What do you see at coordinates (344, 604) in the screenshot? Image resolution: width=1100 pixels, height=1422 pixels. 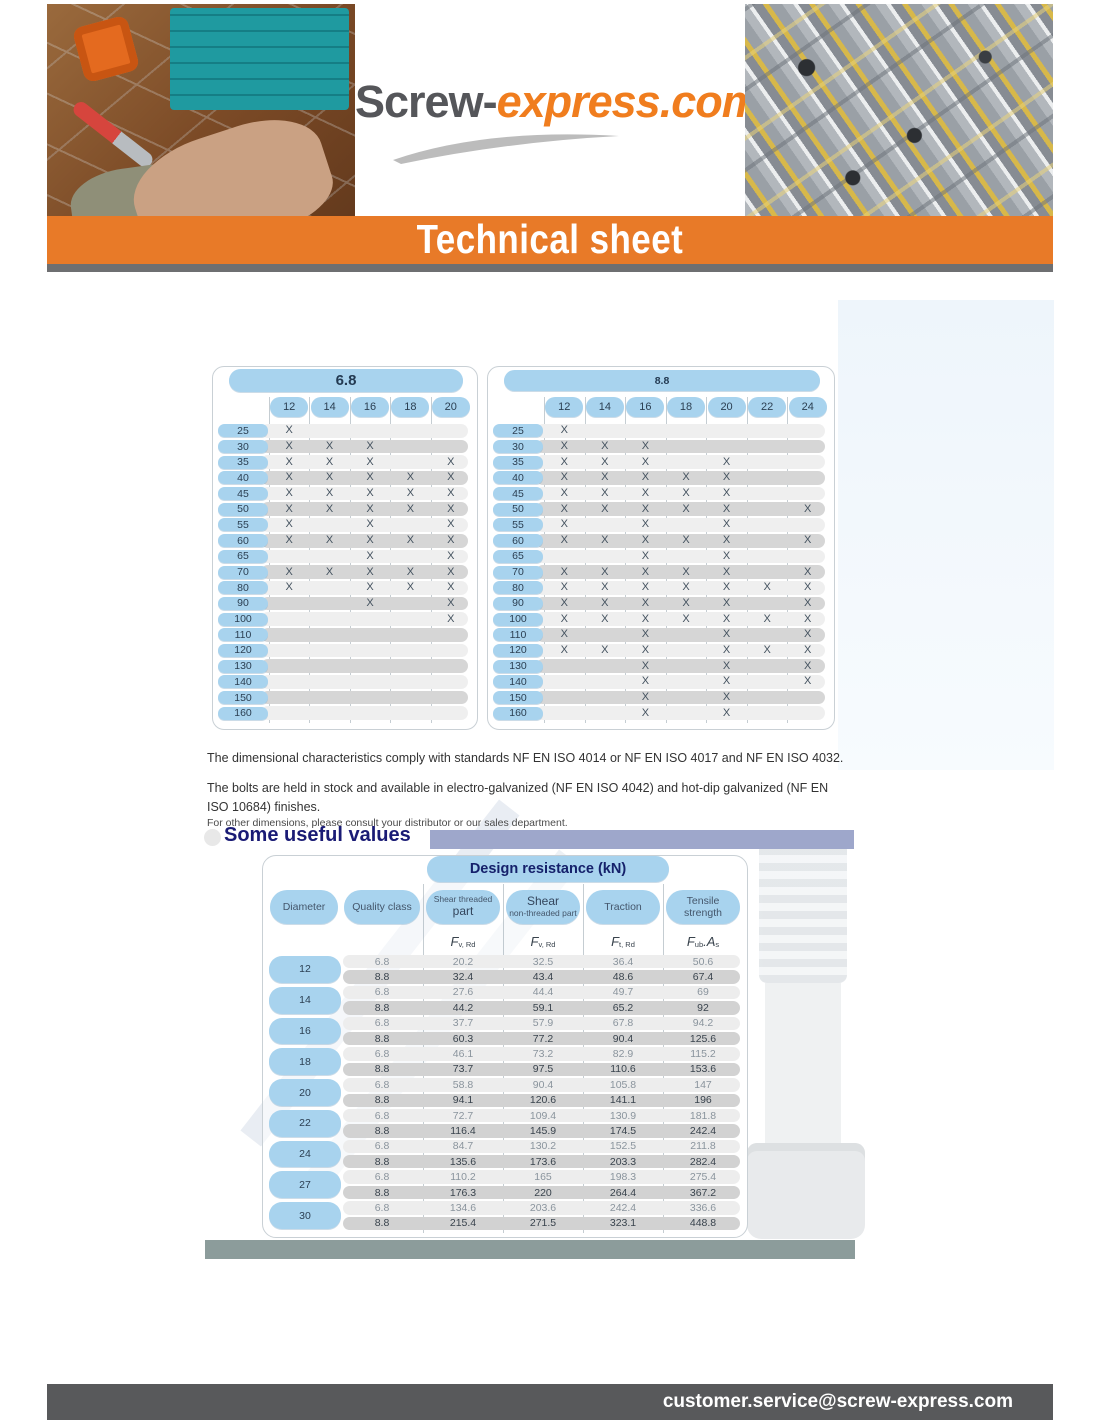 I see `length-row-90: 90 X X` at bounding box center [344, 604].